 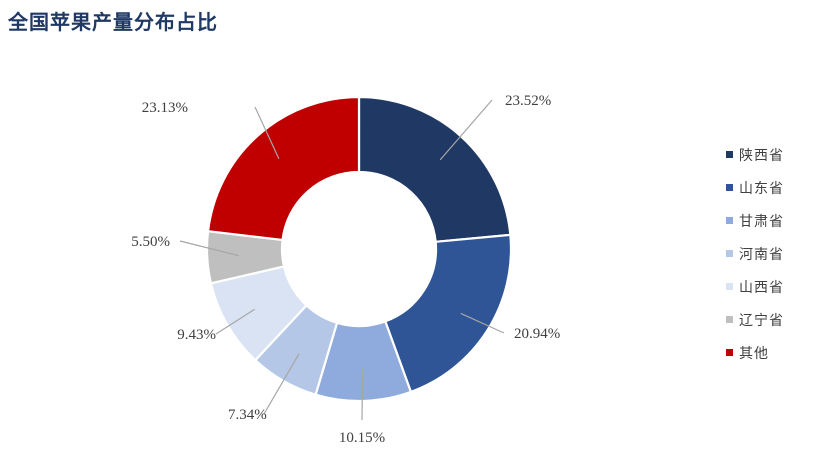 I want to click on legend-item-7: 其他, so click(x=755, y=352).